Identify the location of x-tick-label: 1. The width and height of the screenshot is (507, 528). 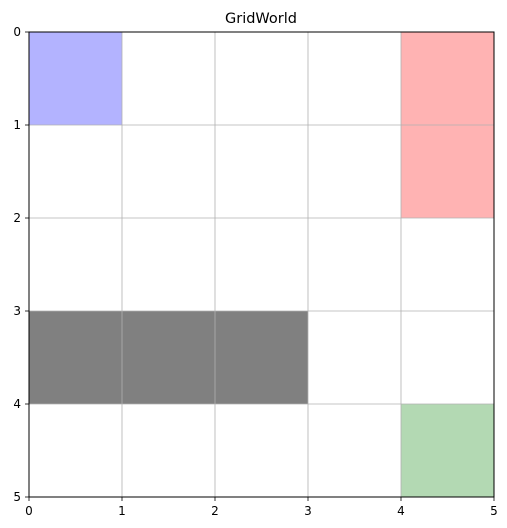
(122, 511).